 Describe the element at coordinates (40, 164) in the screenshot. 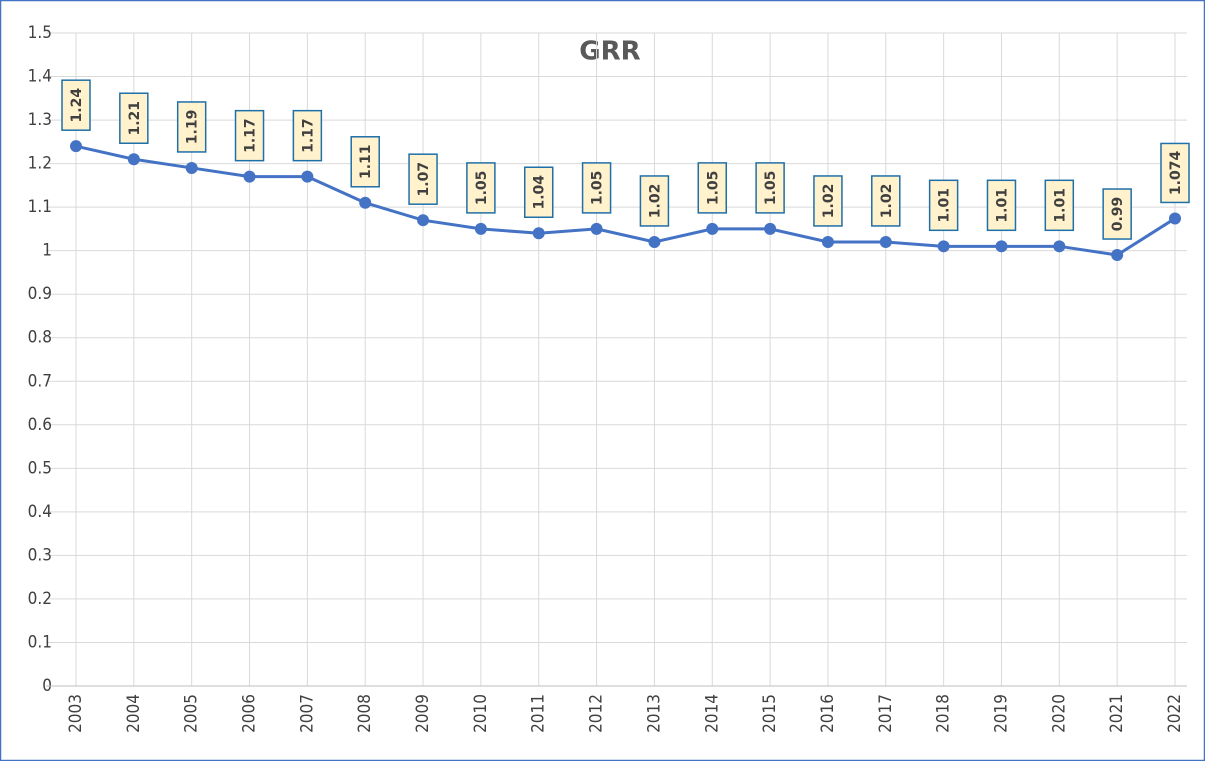

I see `y-tick-label: 1.2` at that location.